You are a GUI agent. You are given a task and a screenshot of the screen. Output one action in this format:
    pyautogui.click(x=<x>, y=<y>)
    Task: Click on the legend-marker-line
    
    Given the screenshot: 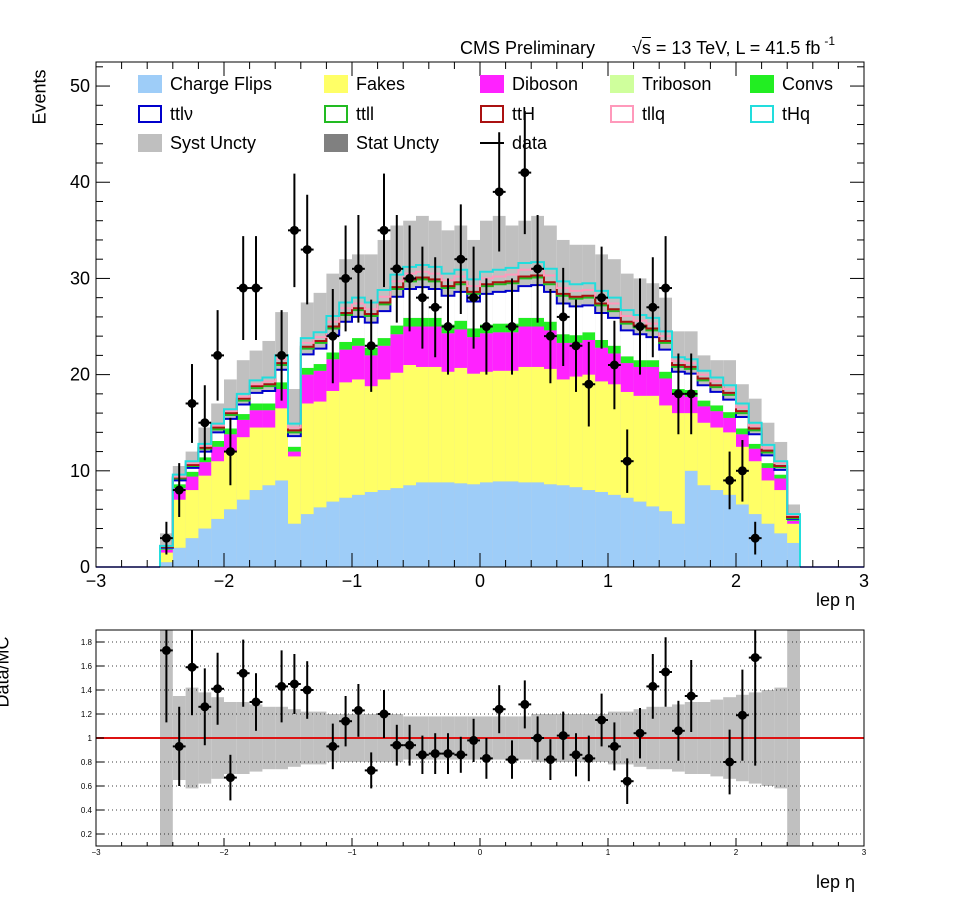 What is the action you would take?
    pyautogui.click(x=492, y=143)
    